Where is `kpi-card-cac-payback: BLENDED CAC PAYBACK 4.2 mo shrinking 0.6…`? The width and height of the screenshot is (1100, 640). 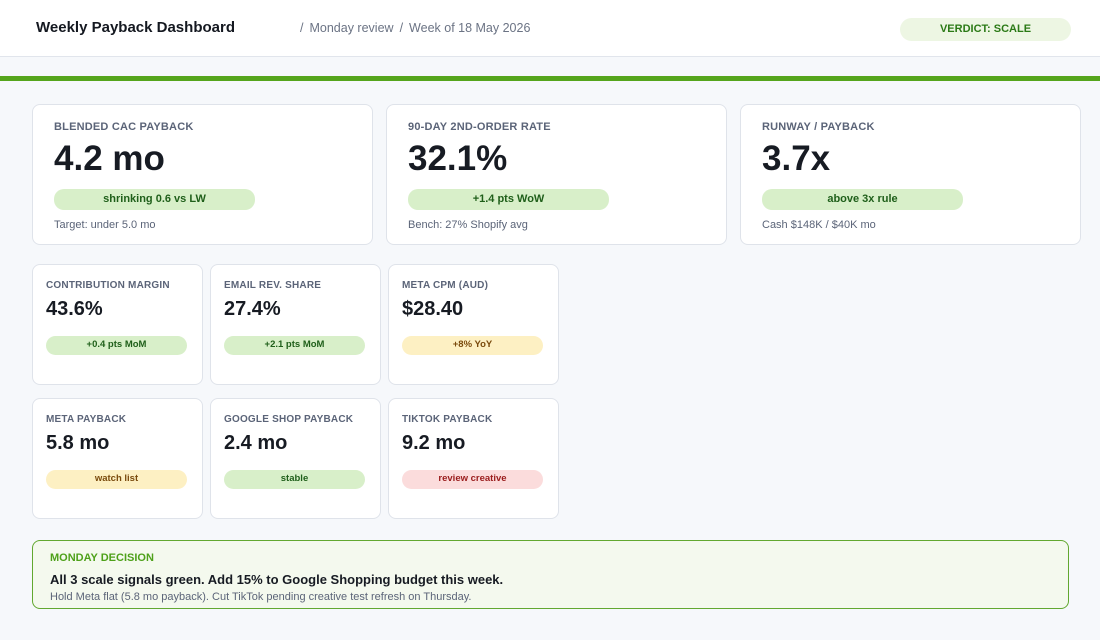
kpi-card-cac-payback: BLENDED CAC PAYBACK 4.2 mo shrinking 0.6… is located at coordinates (202, 174).